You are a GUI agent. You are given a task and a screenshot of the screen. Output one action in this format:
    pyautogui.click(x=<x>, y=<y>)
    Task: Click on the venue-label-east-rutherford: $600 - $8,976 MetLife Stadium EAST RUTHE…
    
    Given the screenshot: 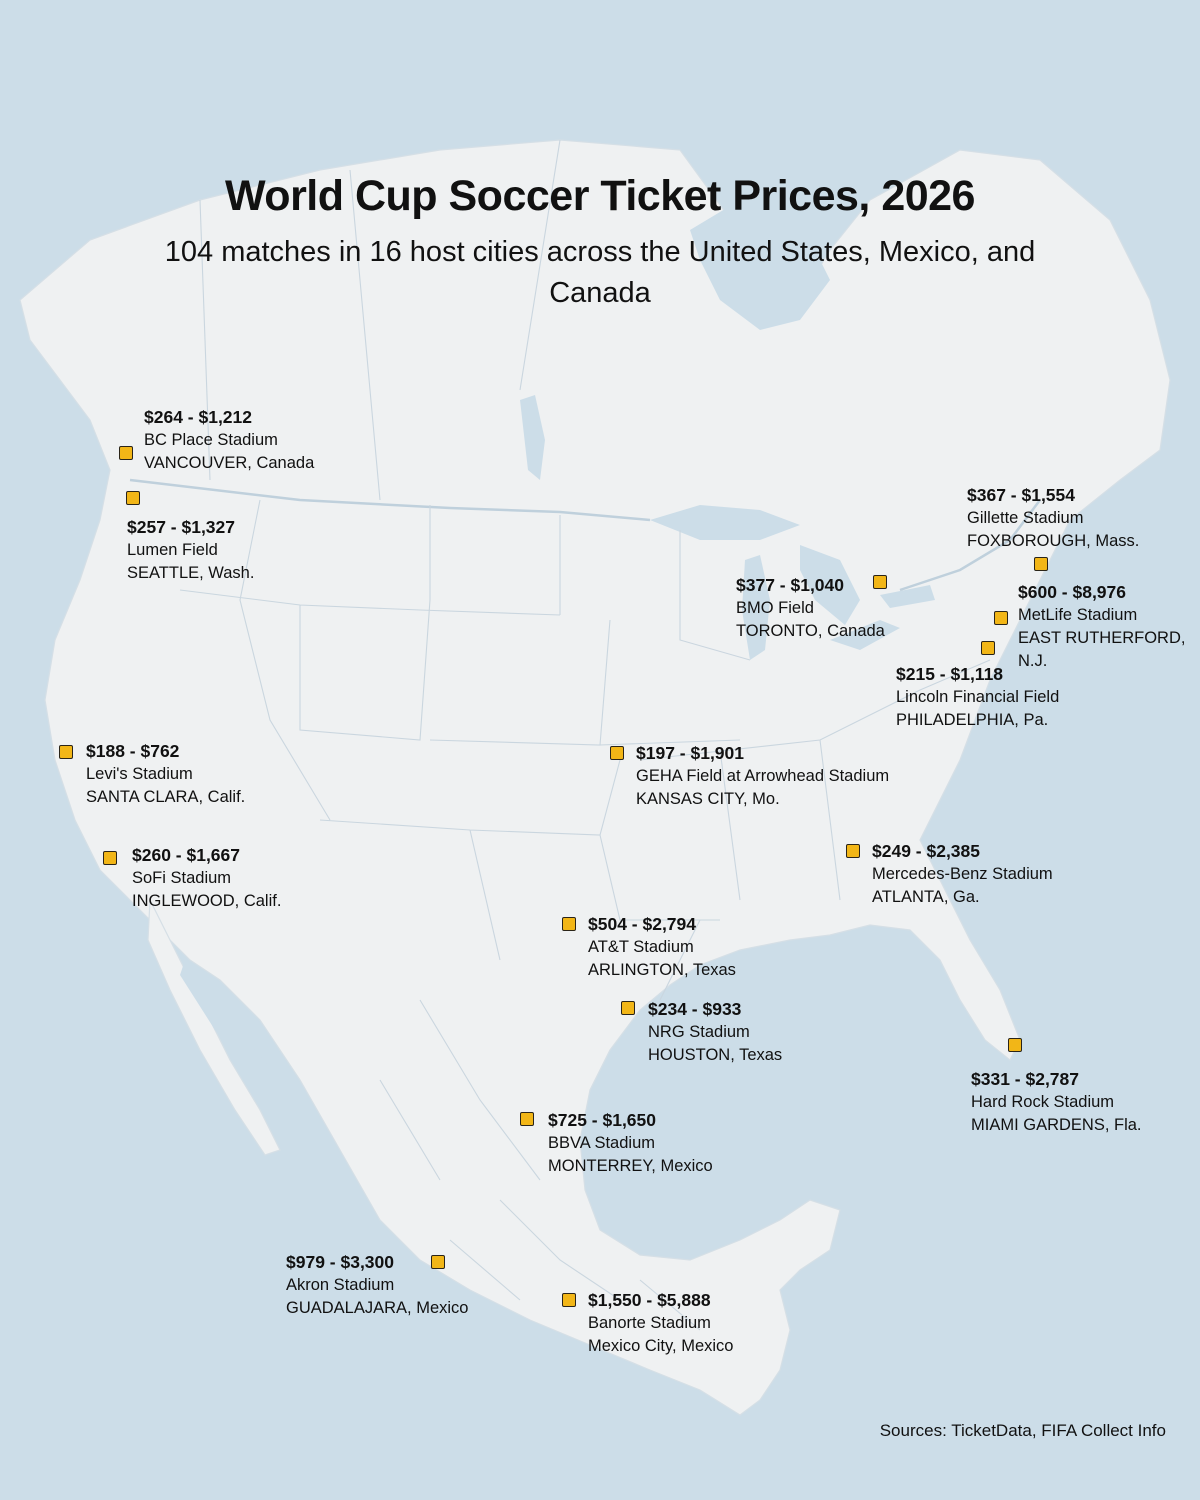 What is the action you would take?
    pyautogui.click(x=1101, y=627)
    